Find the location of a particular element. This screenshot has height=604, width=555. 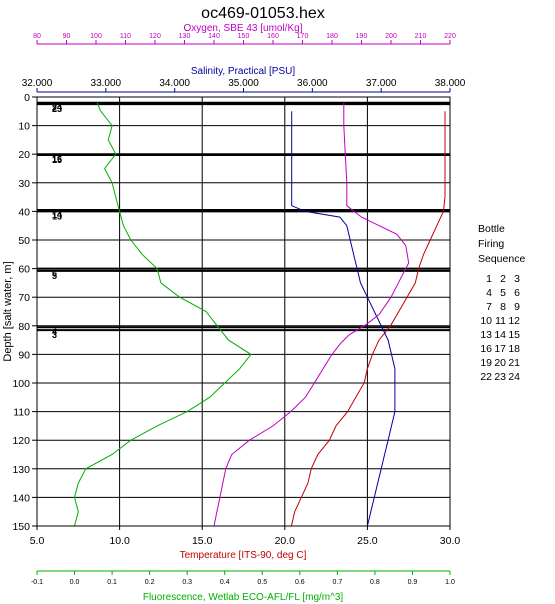

bottle-legend-row: 13 14 15 is located at coordinates (513, 335).